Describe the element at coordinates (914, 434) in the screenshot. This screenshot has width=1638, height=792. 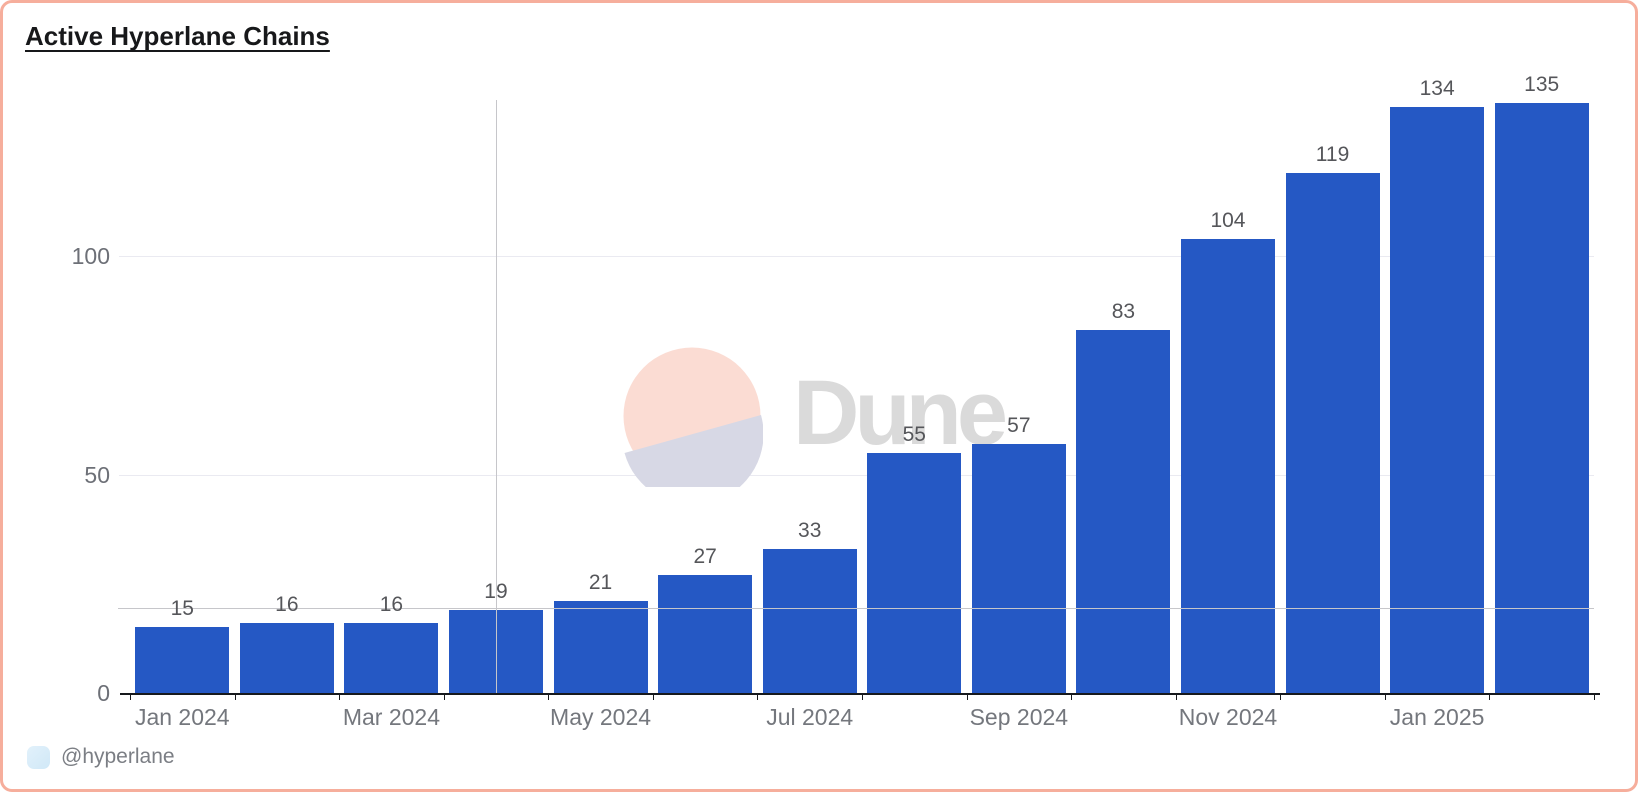
I see `bar-value-label: 55` at that location.